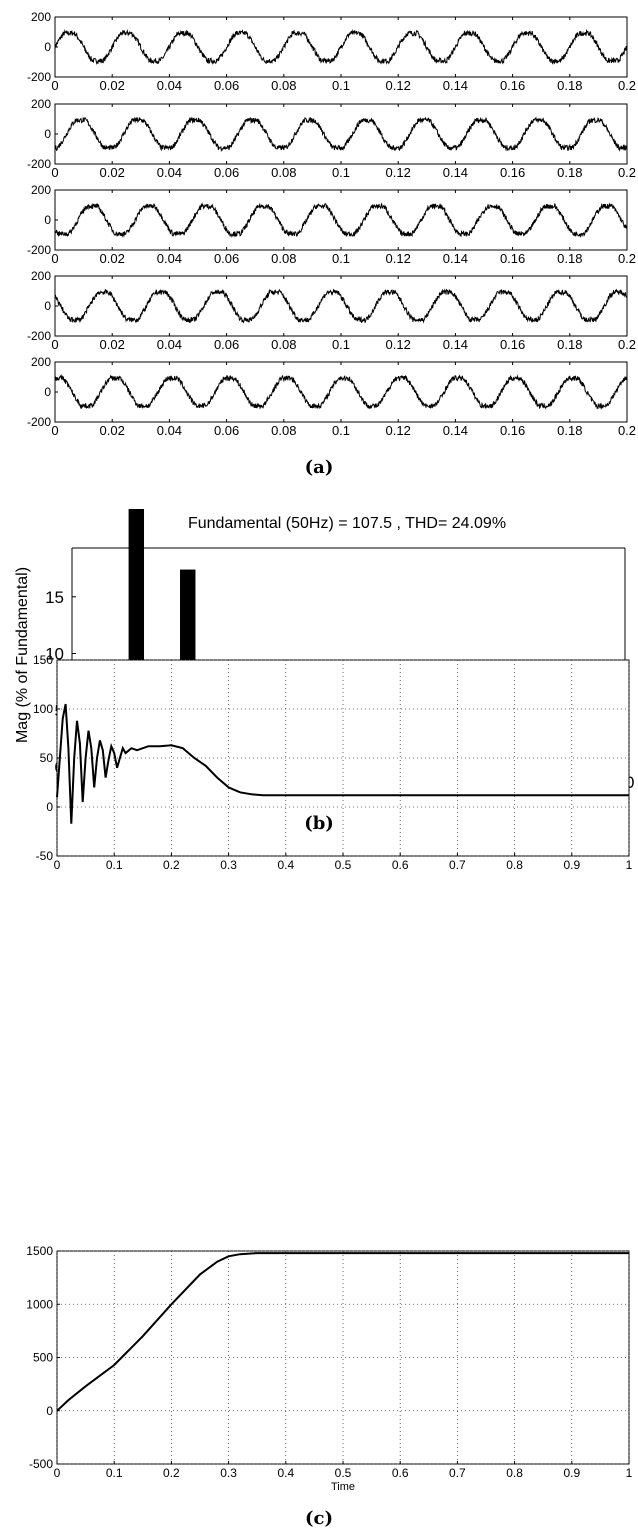 The image size is (638, 1534). I want to click on chart-title: Fundamental (50Hz) = 107.5 , THD= 24.09%, so click(347, 523).